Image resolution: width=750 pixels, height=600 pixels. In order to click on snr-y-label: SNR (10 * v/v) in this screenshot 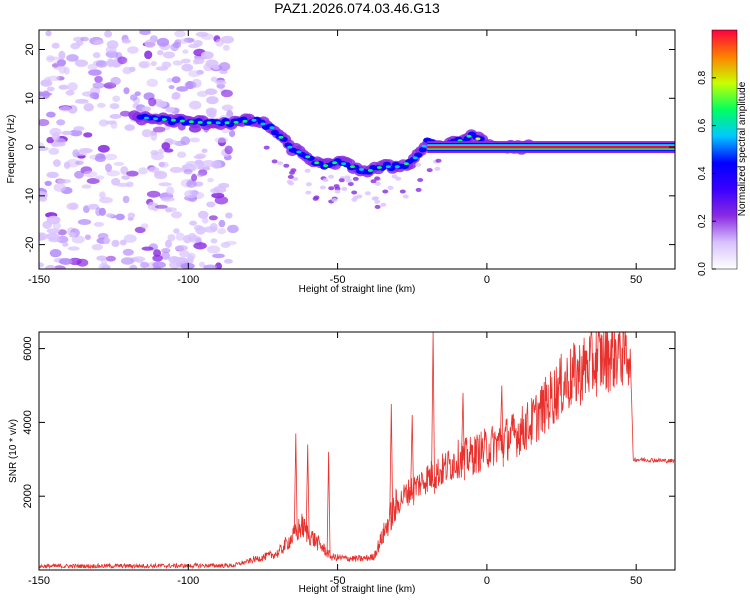, I will do `click(13, 451)`.